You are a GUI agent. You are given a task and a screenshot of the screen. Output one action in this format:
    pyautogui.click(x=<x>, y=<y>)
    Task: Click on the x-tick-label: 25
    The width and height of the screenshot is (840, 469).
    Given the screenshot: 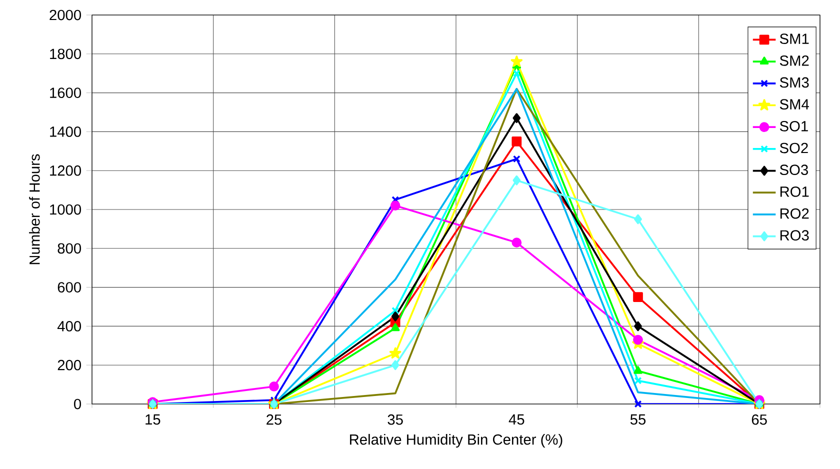 What is the action you would take?
    pyautogui.click(x=274, y=419)
    